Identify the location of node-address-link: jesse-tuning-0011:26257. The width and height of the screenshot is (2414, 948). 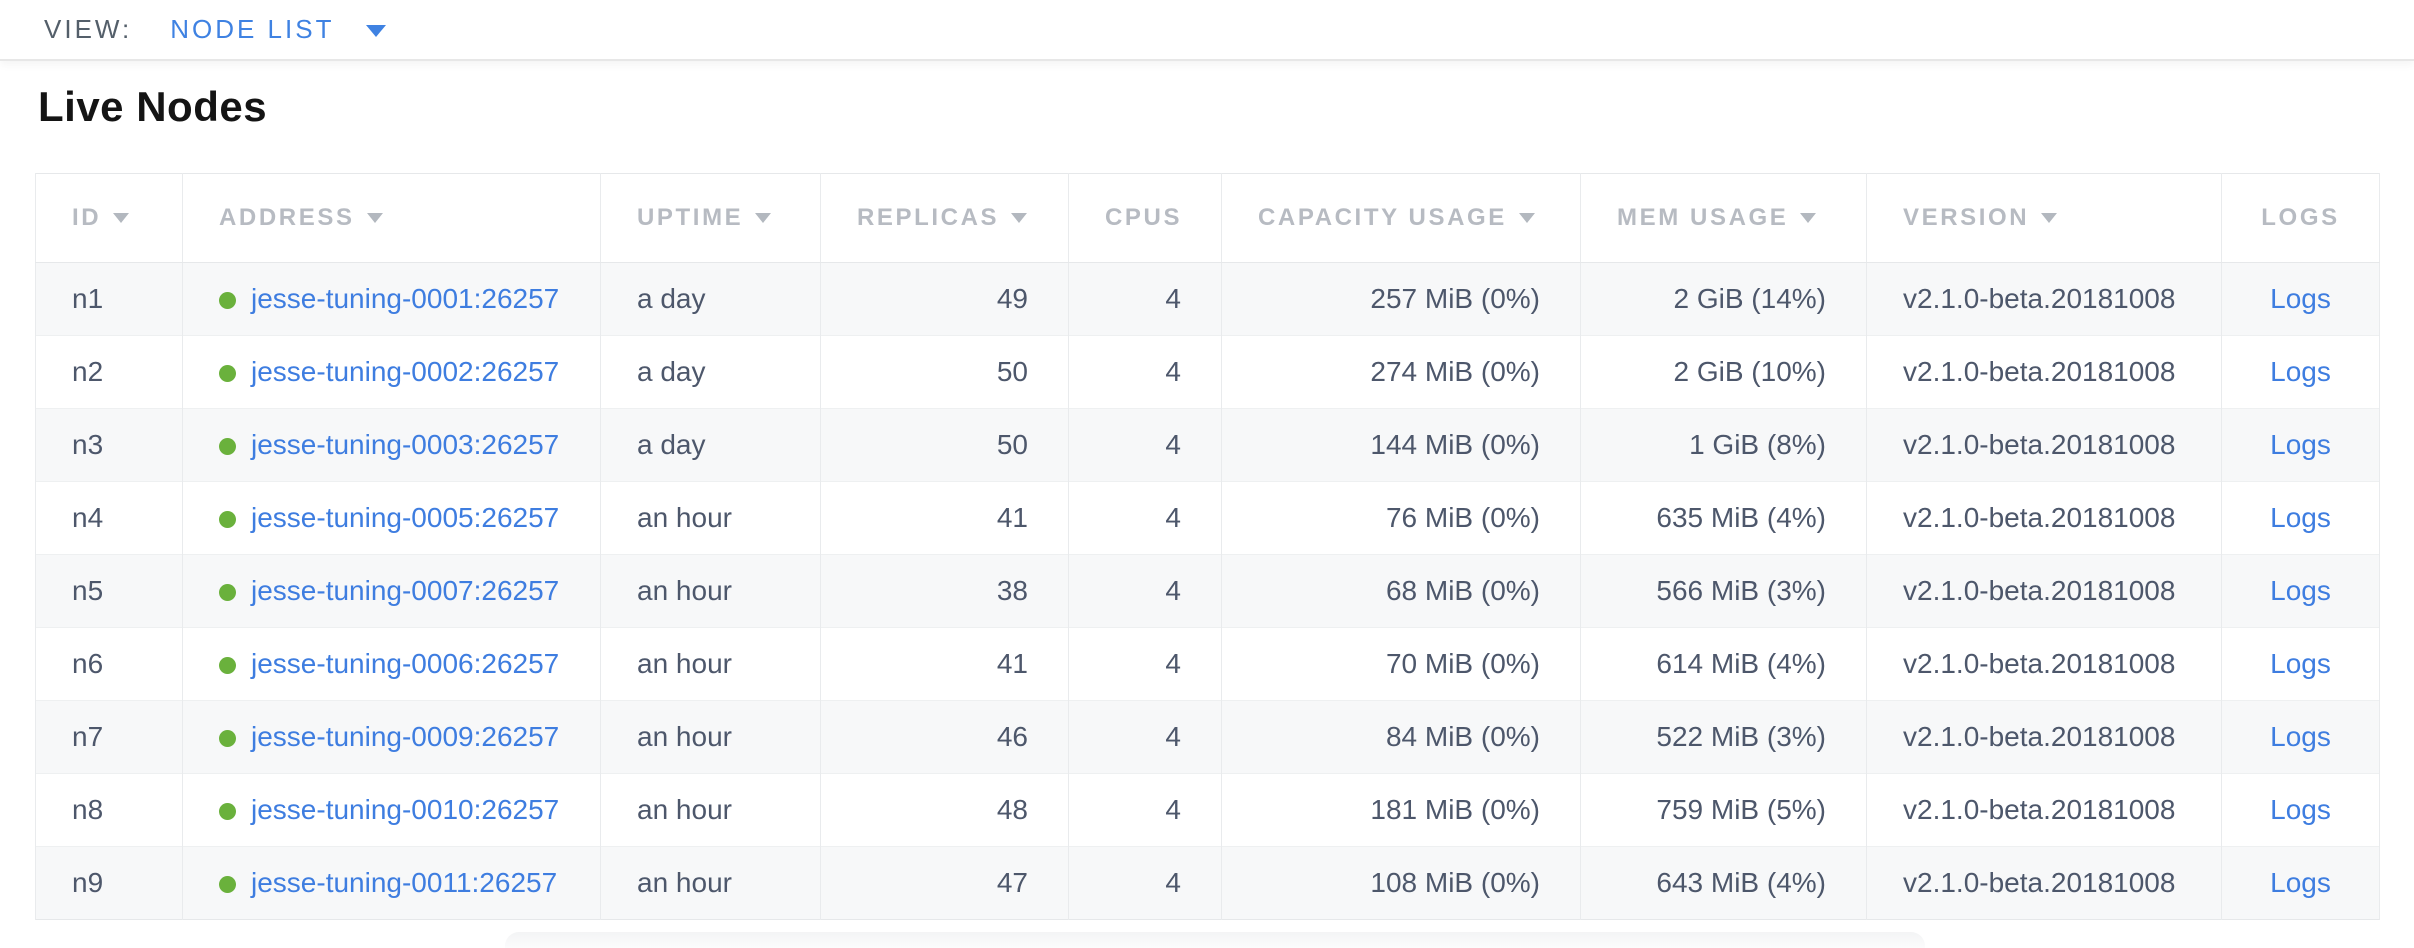
(404, 882).